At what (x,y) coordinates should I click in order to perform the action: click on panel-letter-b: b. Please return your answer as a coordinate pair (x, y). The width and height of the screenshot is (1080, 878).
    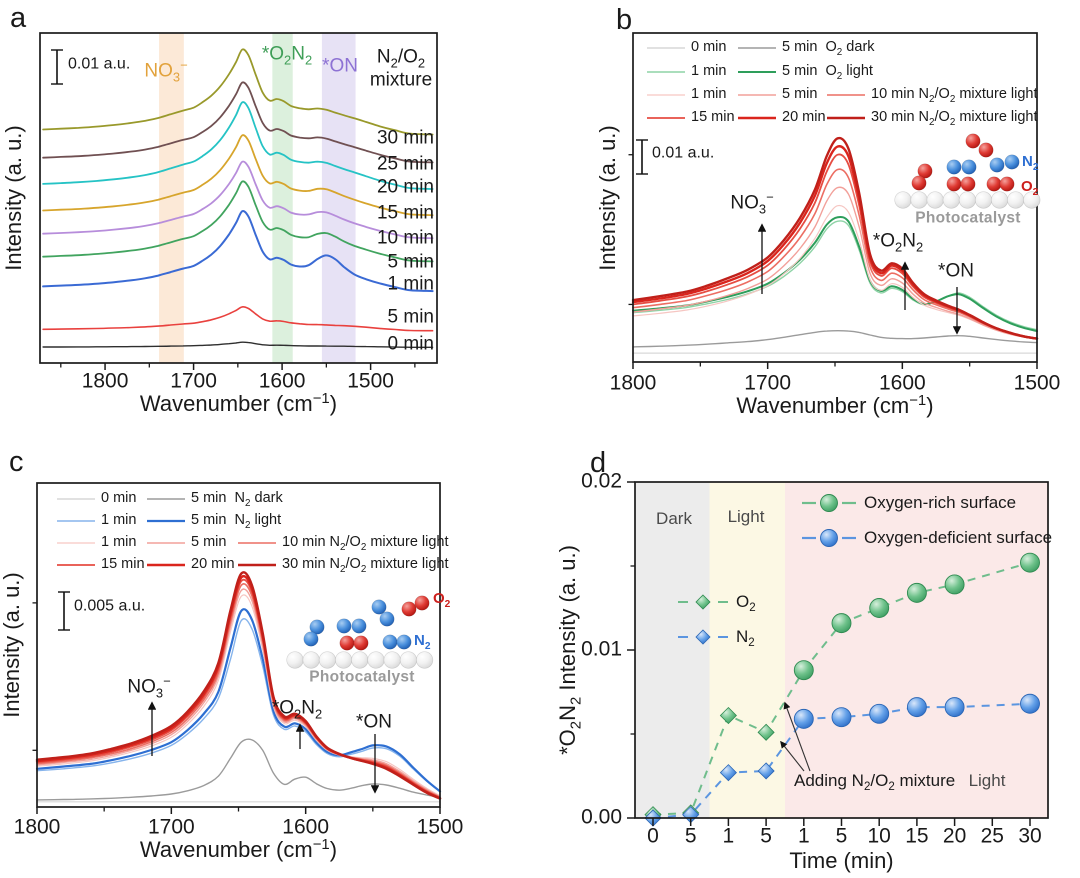
    Looking at the image, I should click on (624, 20).